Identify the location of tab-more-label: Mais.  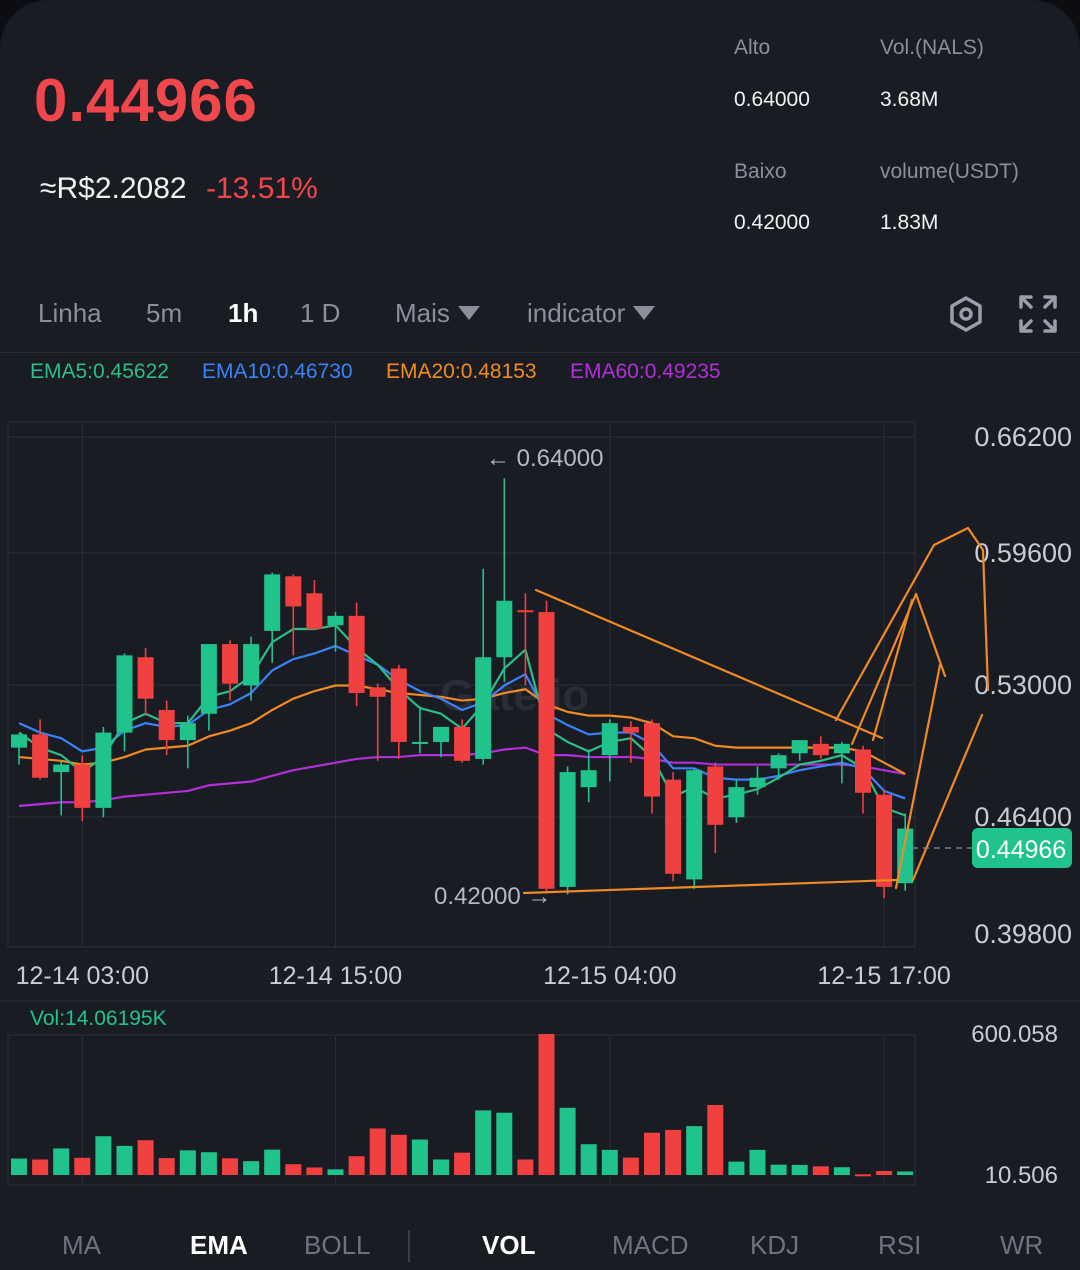
(422, 313).